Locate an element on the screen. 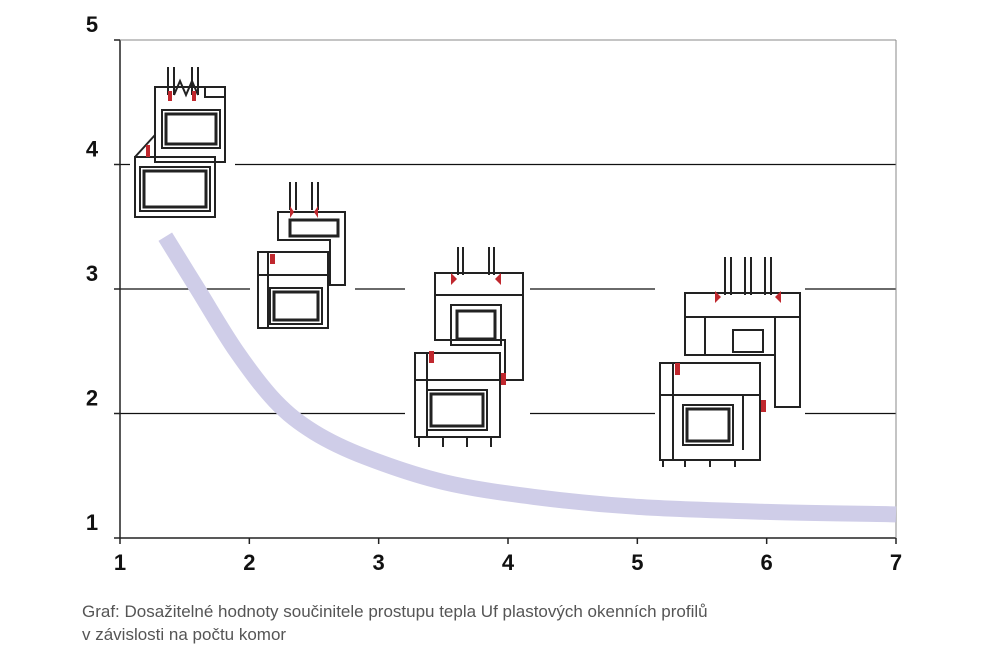 The image size is (1000, 666). profile-5-icon is located at coordinates (730, 361).